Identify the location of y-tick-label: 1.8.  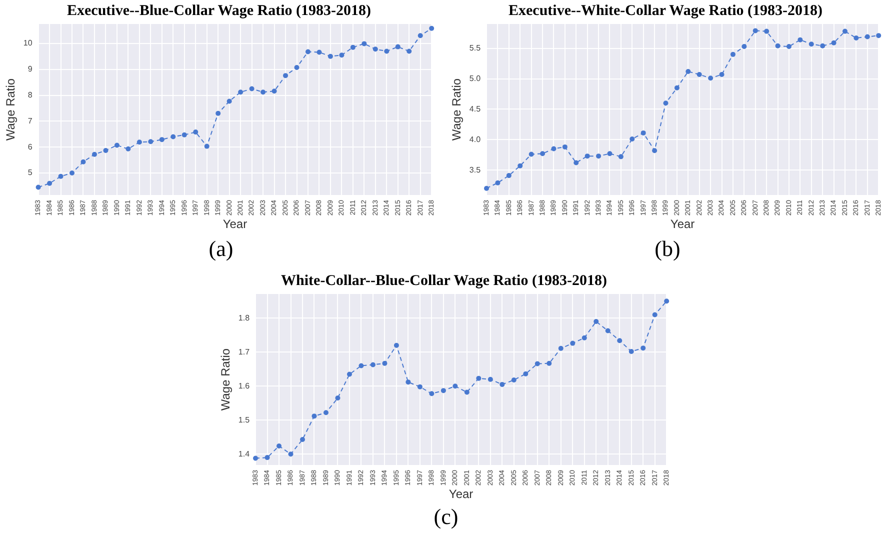
(244, 317).